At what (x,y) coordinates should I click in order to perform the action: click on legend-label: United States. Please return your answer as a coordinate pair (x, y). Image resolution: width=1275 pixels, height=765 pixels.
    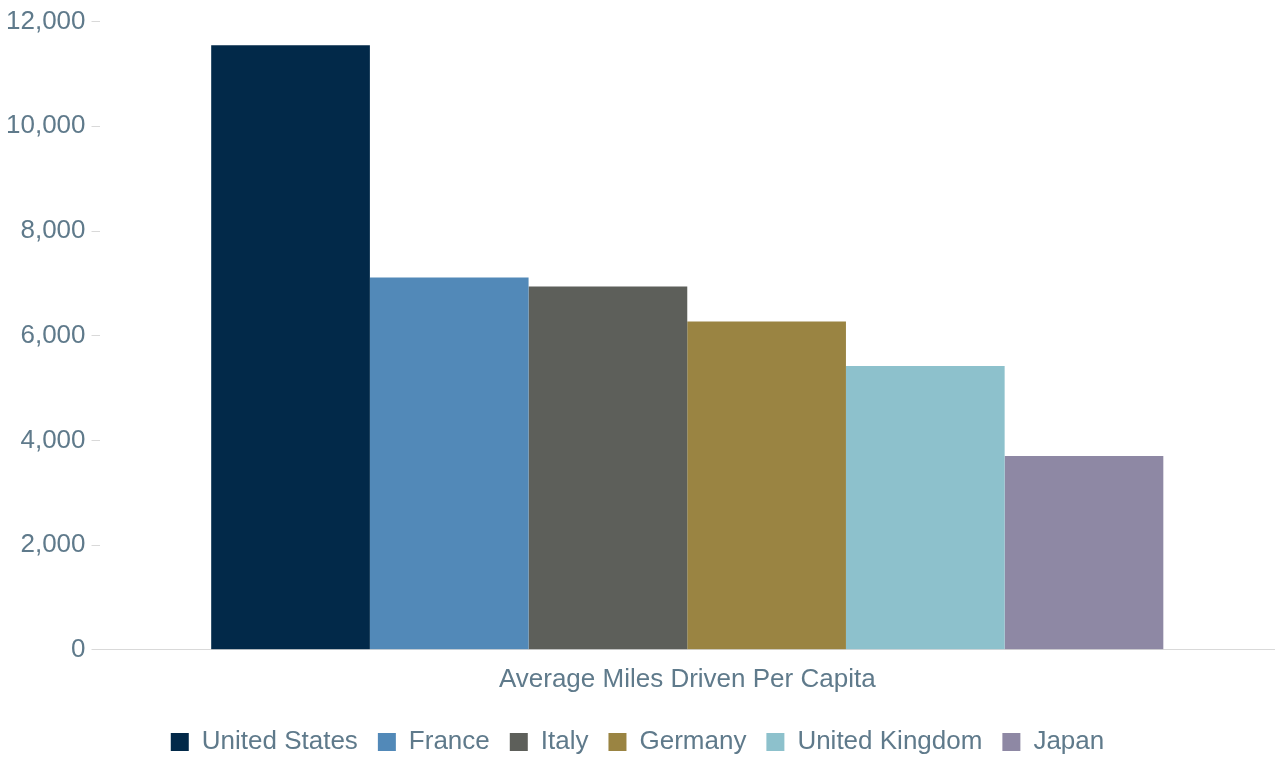
    Looking at the image, I should click on (279, 740).